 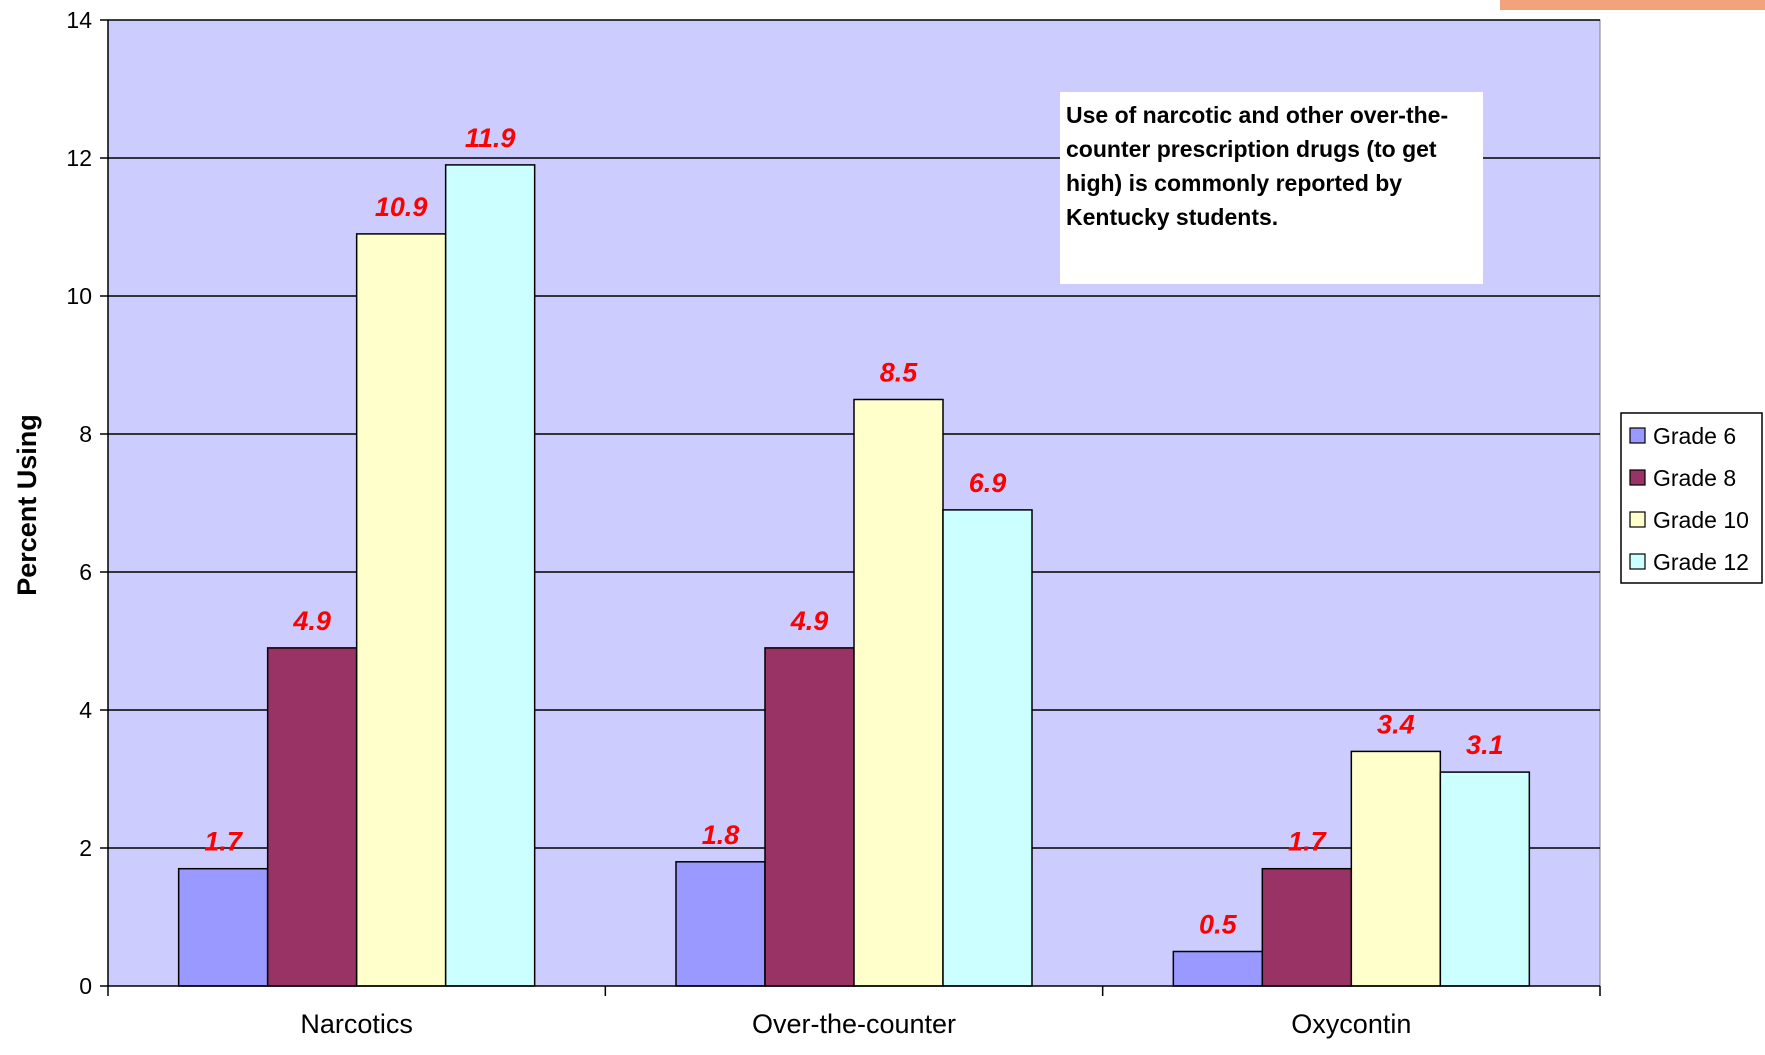 I want to click on data-label-1-2: 8.5, so click(x=899, y=373).